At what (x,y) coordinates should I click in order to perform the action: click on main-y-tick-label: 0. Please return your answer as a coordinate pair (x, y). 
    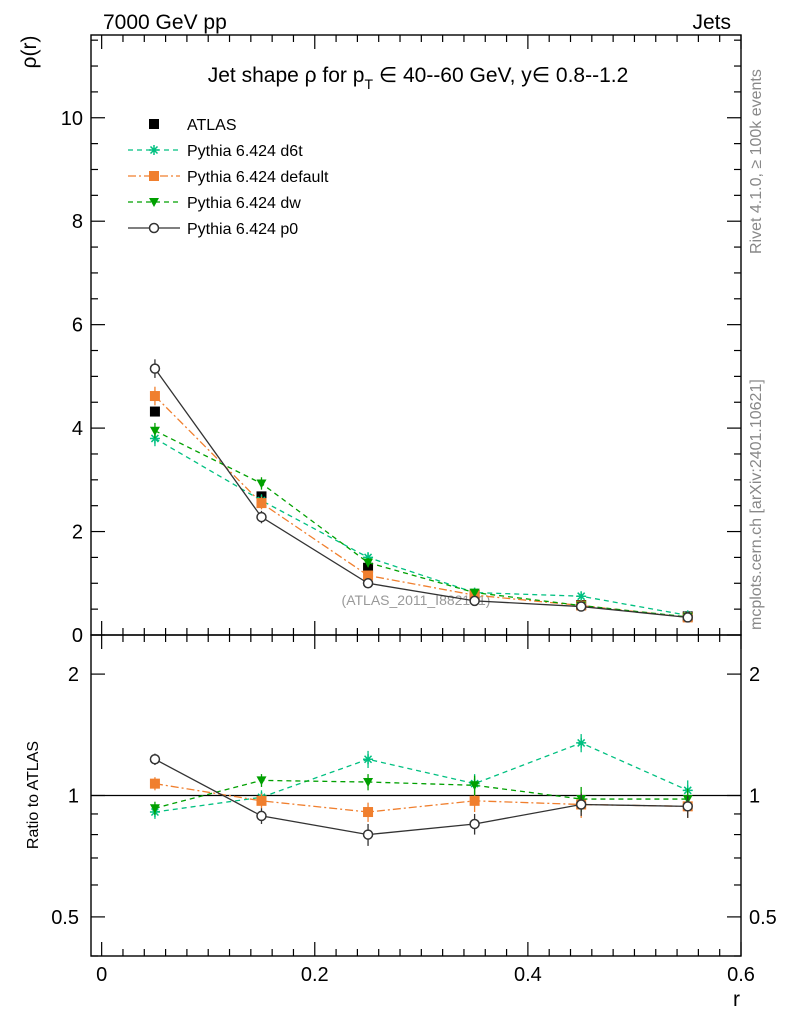
    Looking at the image, I should click on (77, 636).